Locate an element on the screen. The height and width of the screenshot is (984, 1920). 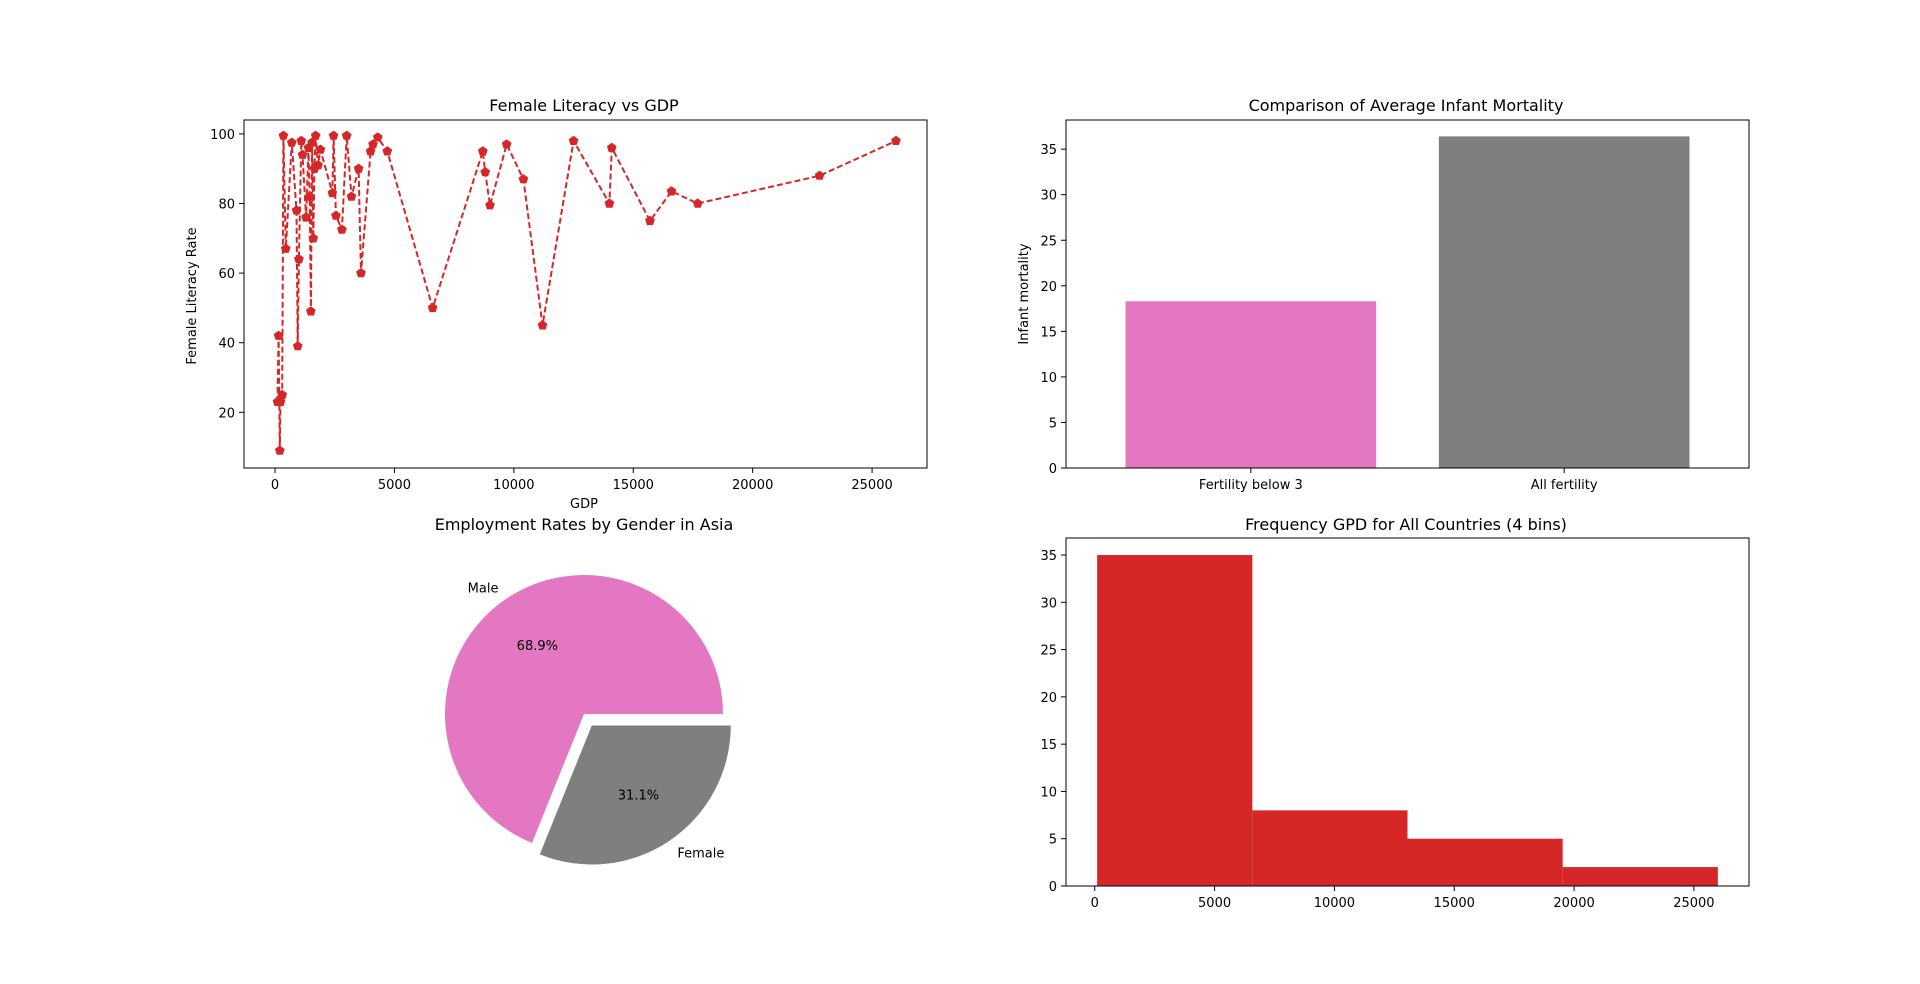
pie-percent-label: 68.9% is located at coordinates (537, 646).